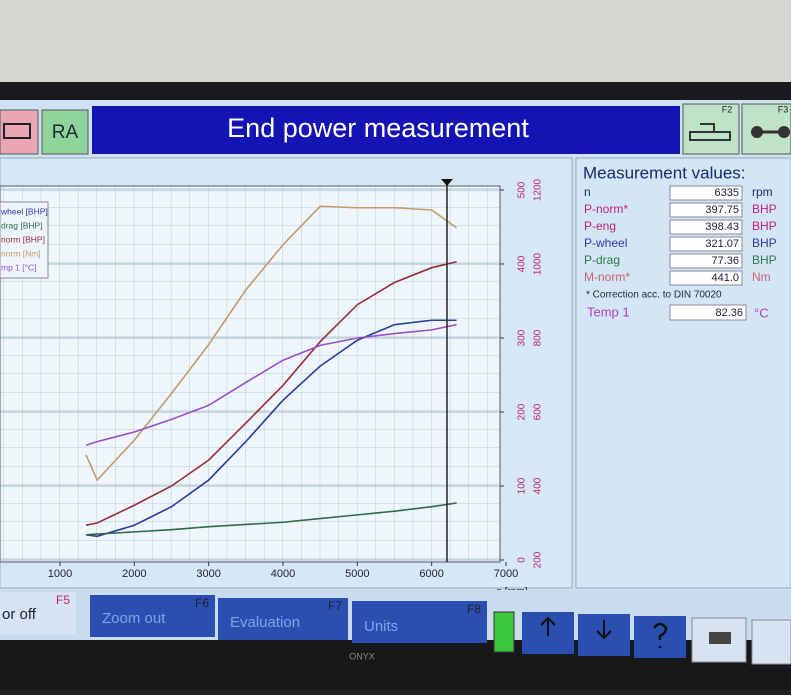 This screenshot has width=791, height=695. Describe the element at coordinates (604, 630) in the screenshot. I see `down-icon` at that location.